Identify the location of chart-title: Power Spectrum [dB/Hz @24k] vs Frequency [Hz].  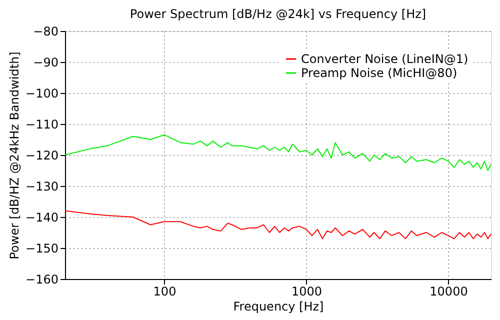
(278, 14).